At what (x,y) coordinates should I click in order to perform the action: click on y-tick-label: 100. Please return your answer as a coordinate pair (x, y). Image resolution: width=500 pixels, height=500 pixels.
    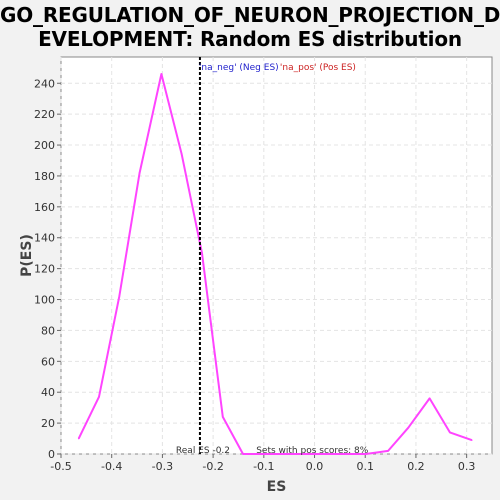
    Looking at the image, I should click on (44, 300).